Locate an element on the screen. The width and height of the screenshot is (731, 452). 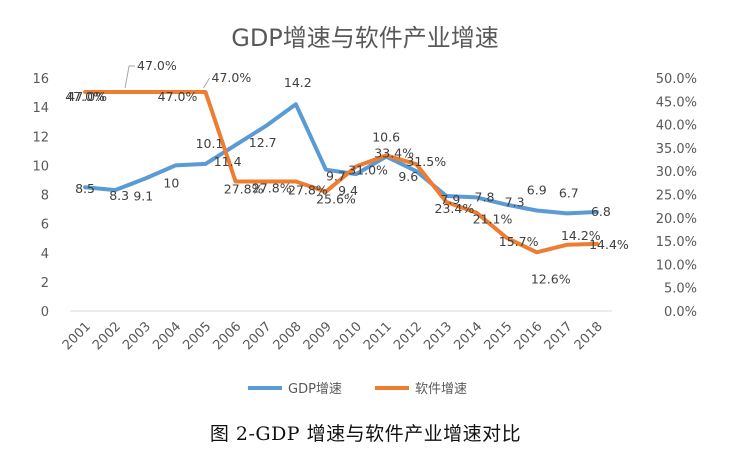
gdp-data-label: 10.1 is located at coordinates (210, 143).